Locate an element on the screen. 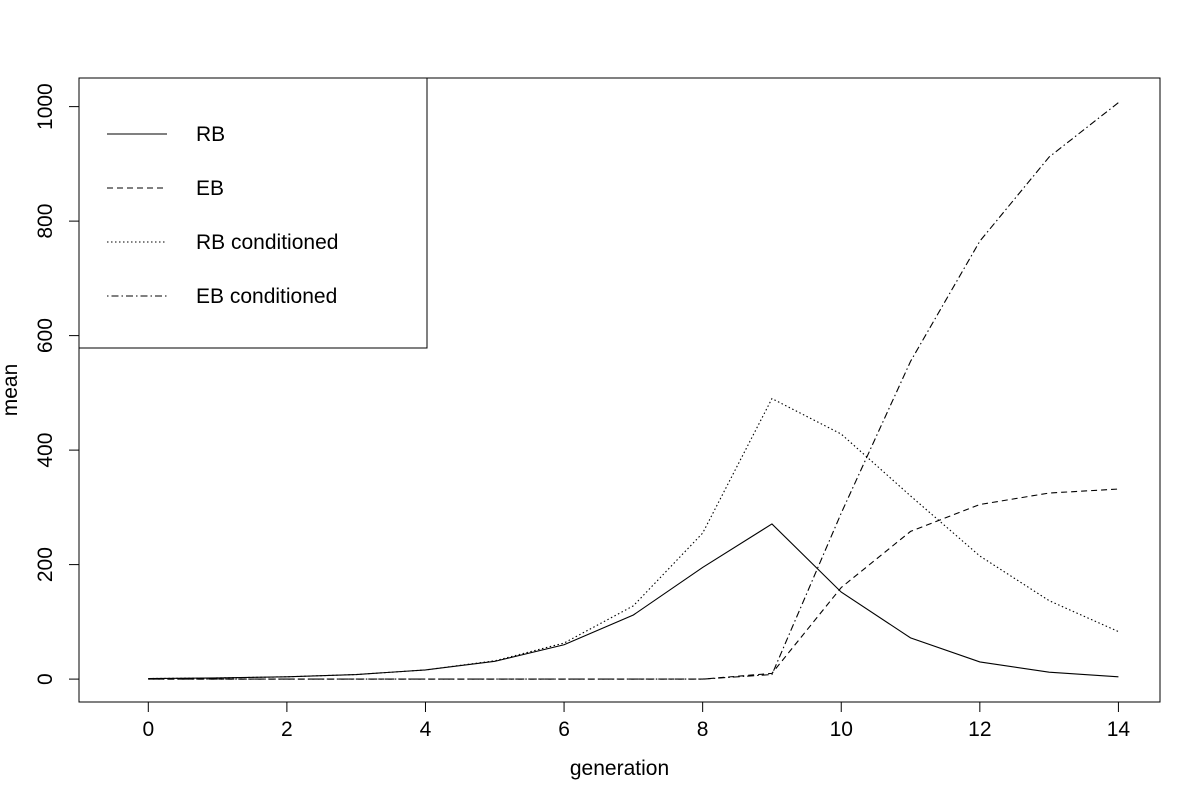  legend-label: EB conditioned is located at coordinates (266, 296).